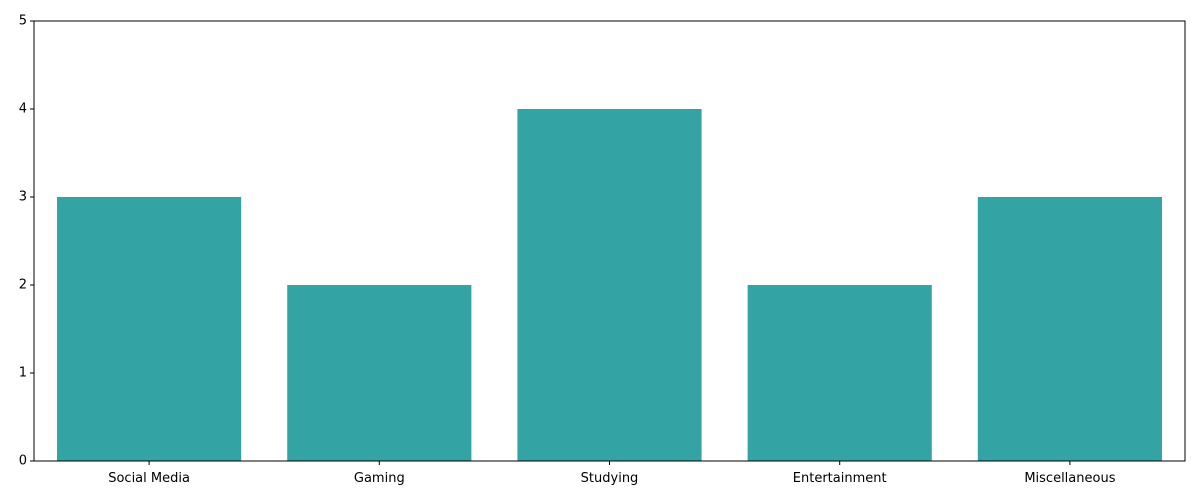  What do you see at coordinates (23, 21) in the screenshot?
I see `y-tick-label: 5` at bounding box center [23, 21].